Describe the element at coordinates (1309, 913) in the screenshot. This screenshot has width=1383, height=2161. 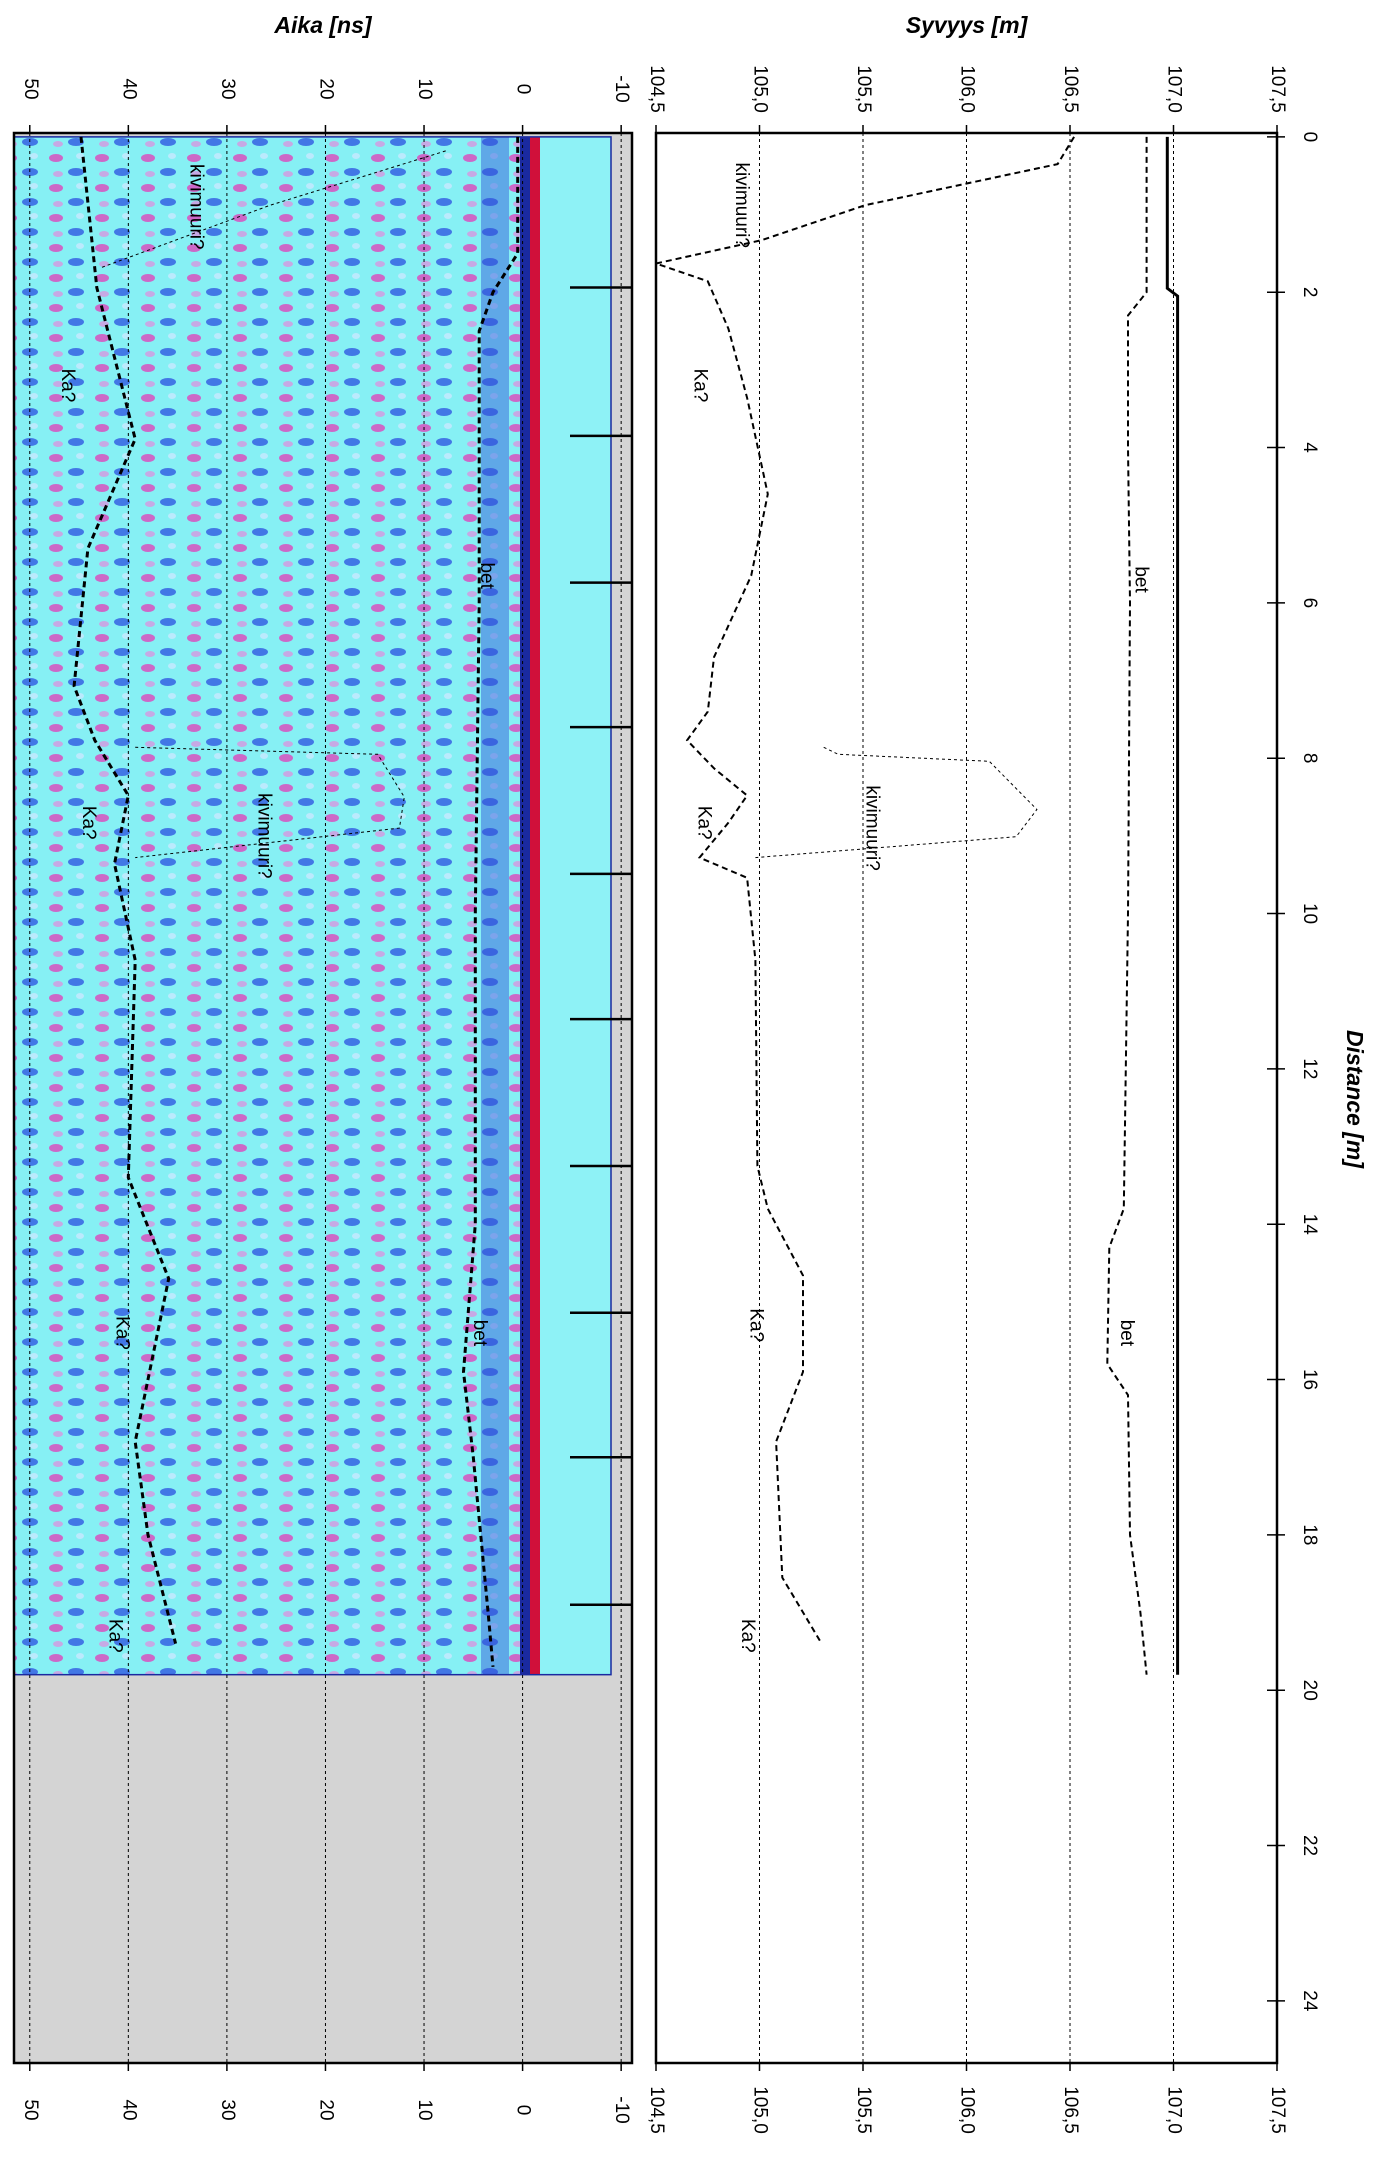
I see `x-tick-label: 10` at that location.